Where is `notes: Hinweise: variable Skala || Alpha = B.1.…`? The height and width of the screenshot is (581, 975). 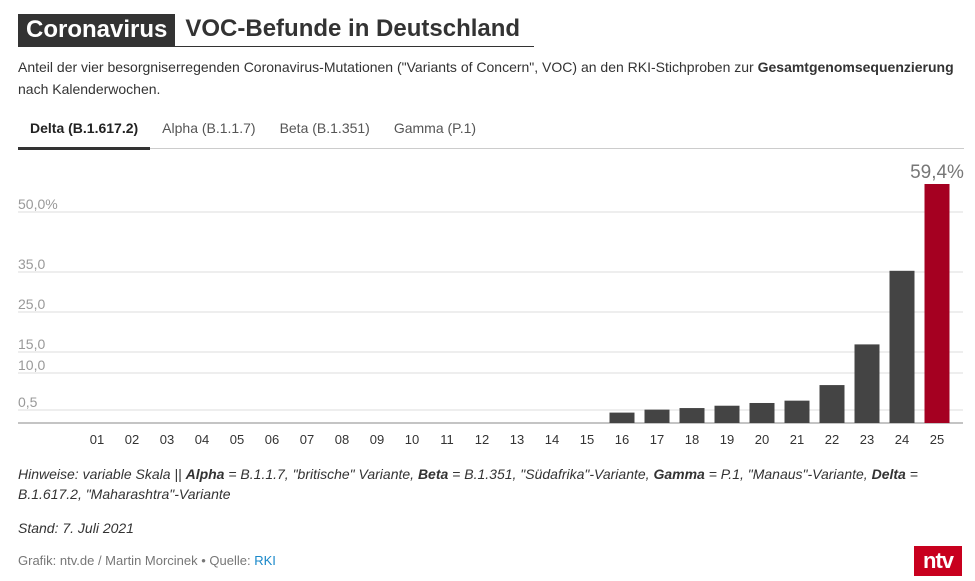
notes: Hinweise: variable Skala || Alpha = B.1.… is located at coordinates (490, 484).